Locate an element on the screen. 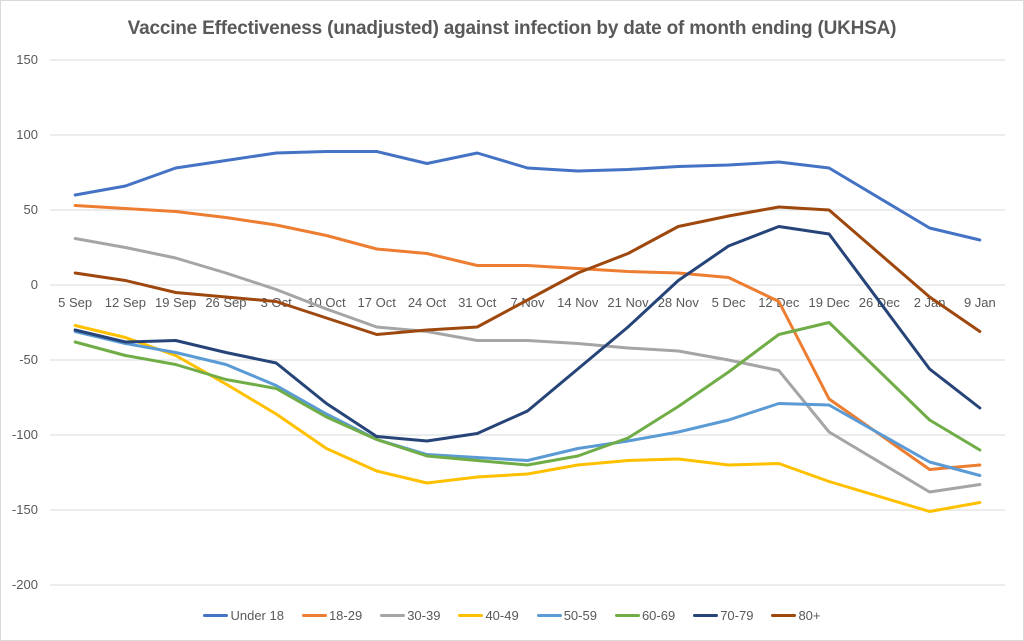 The height and width of the screenshot is (641, 1024). legend-item: 50-59 is located at coordinates (566, 615).